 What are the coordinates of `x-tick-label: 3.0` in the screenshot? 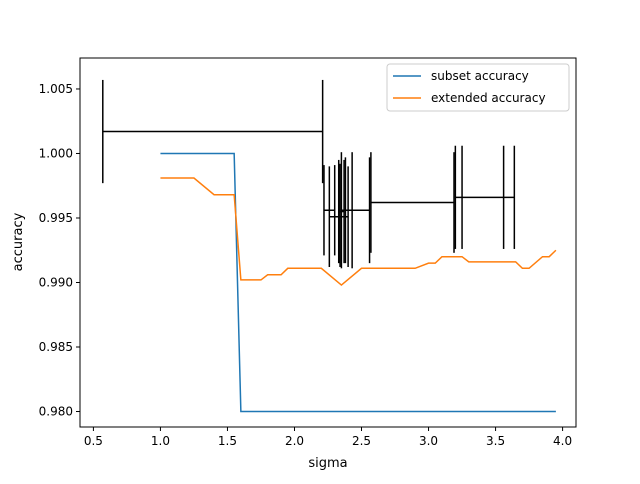 It's located at (428, 441).